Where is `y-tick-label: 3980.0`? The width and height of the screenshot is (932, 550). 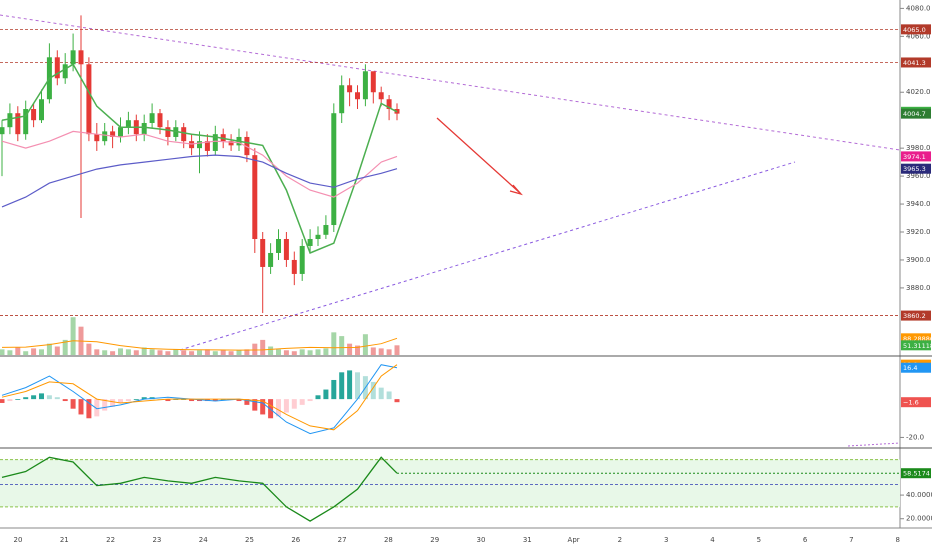 y-tick-label: 3980.0 is located at coordinates (918, 148).